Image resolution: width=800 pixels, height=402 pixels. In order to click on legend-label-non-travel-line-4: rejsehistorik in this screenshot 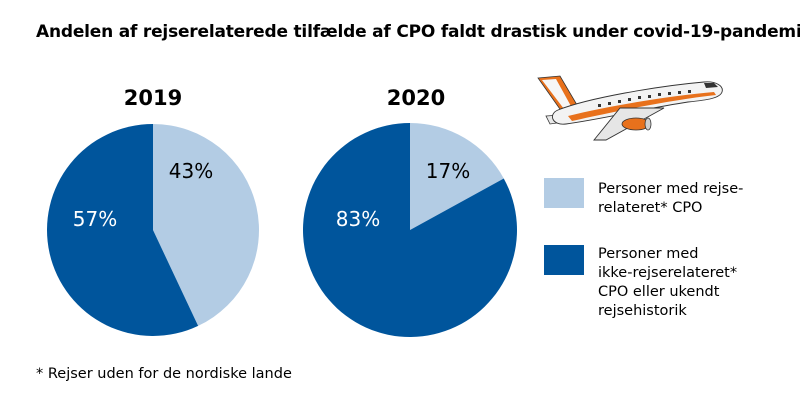, I will do `click(642, 311)`.